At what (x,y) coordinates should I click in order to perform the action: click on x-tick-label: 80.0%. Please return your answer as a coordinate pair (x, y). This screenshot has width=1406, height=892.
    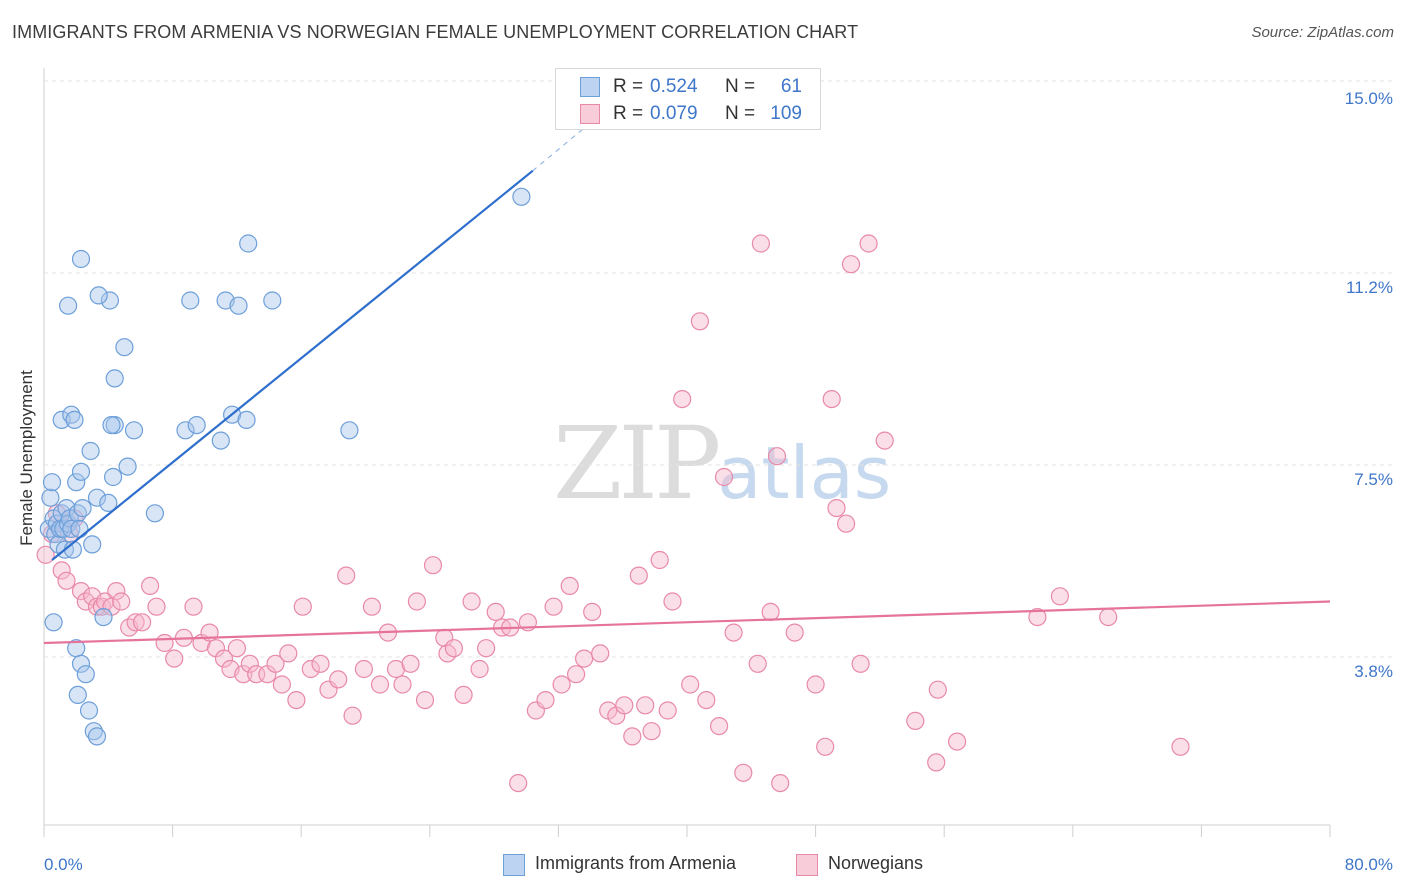
    Looking at the image, I should click on (1369, 864).